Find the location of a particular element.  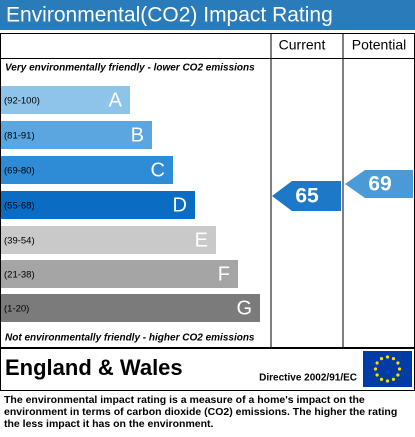

title: Environmental(CO2) Impact Rating is located at coordinates (169, 15).